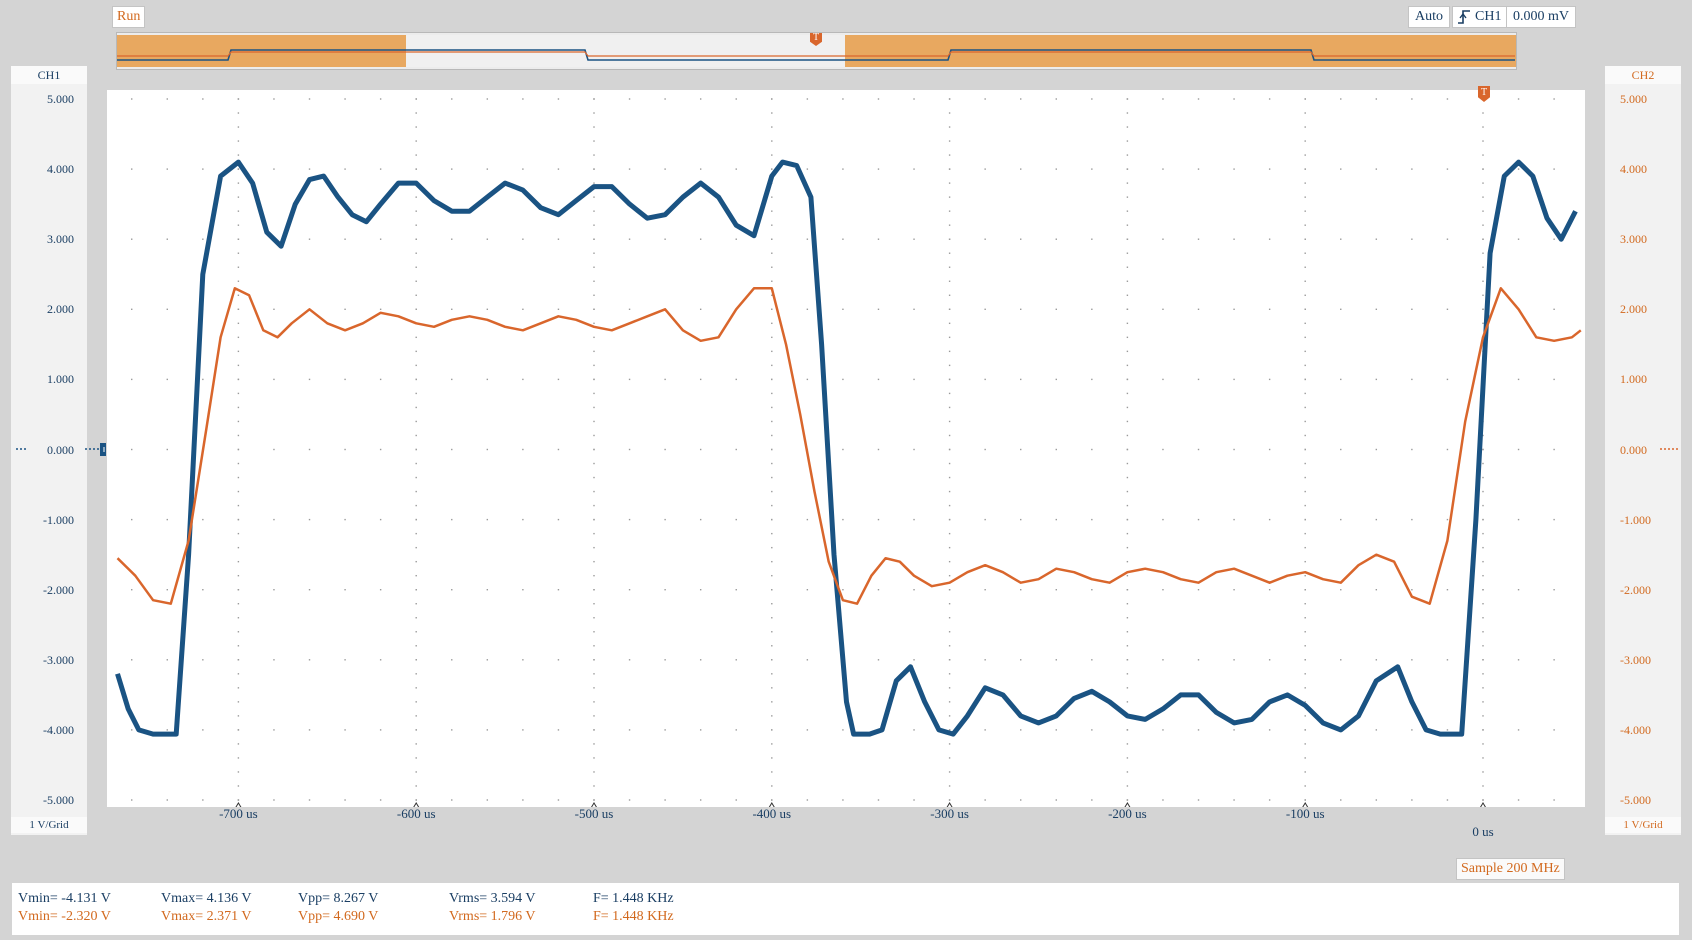 The width and height of the screenshot is (1692, 940). Describe the element at coordinates (1429, 17) in the screenshot. I see `trigger-mode-button: Auto` at that location.